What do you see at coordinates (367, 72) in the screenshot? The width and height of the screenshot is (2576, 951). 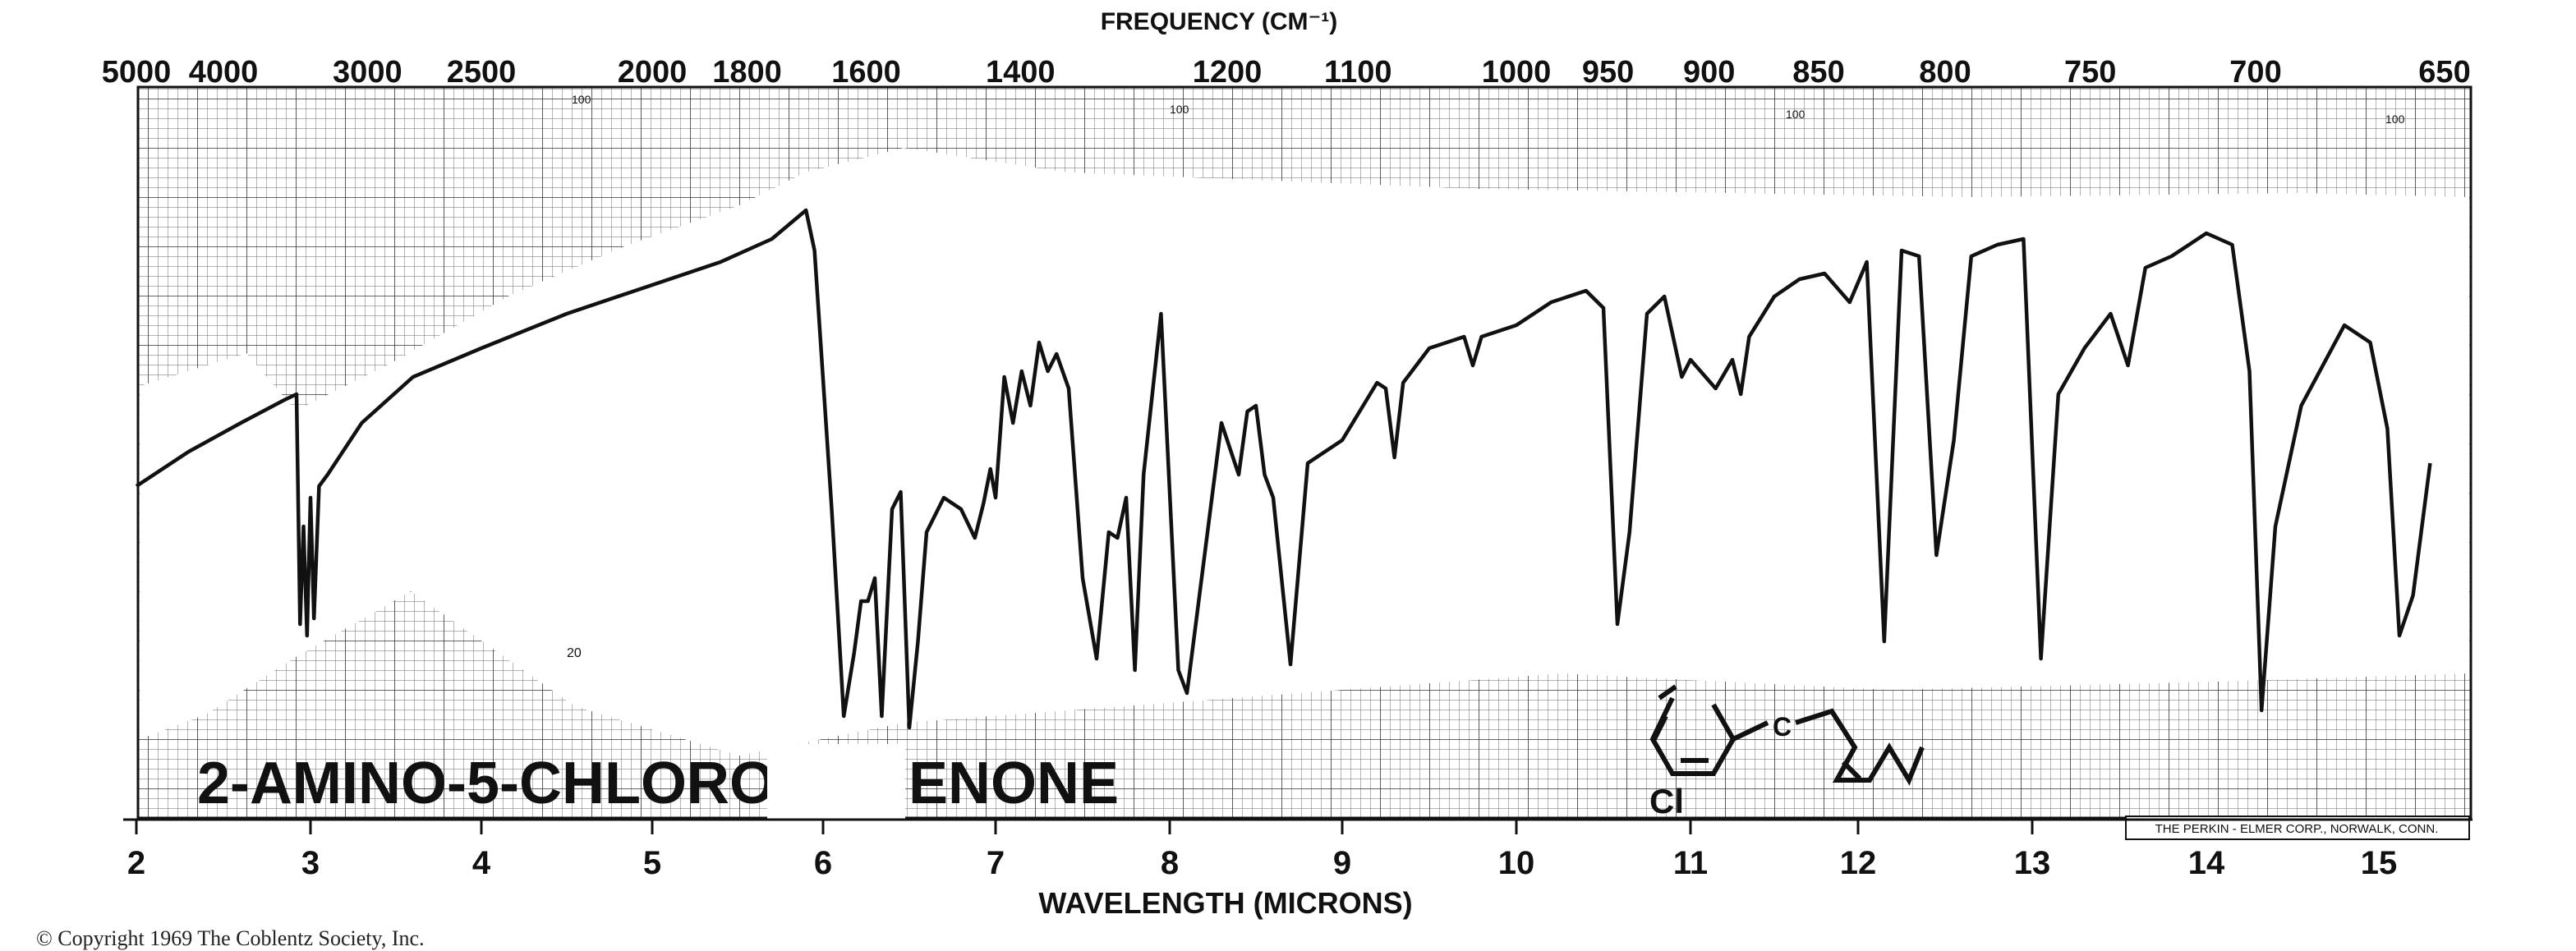 I see `frequency-tick-label: 3000` at bounding box center [367, 72].